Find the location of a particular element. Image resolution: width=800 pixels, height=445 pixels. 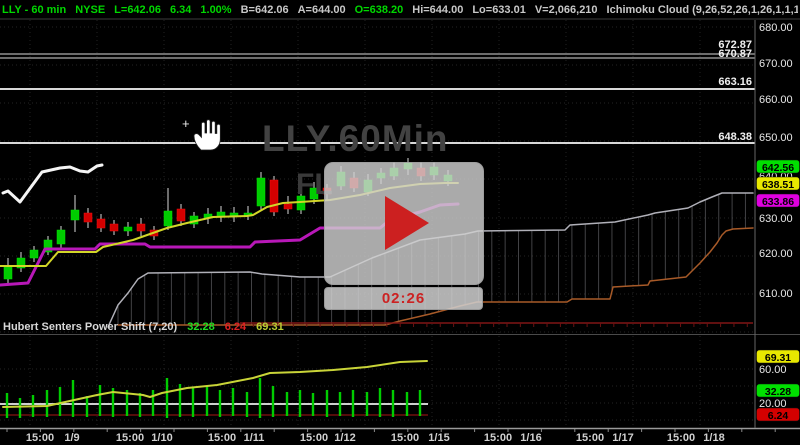

quote-field: O=638.20 is located at coordinates (379, 9).